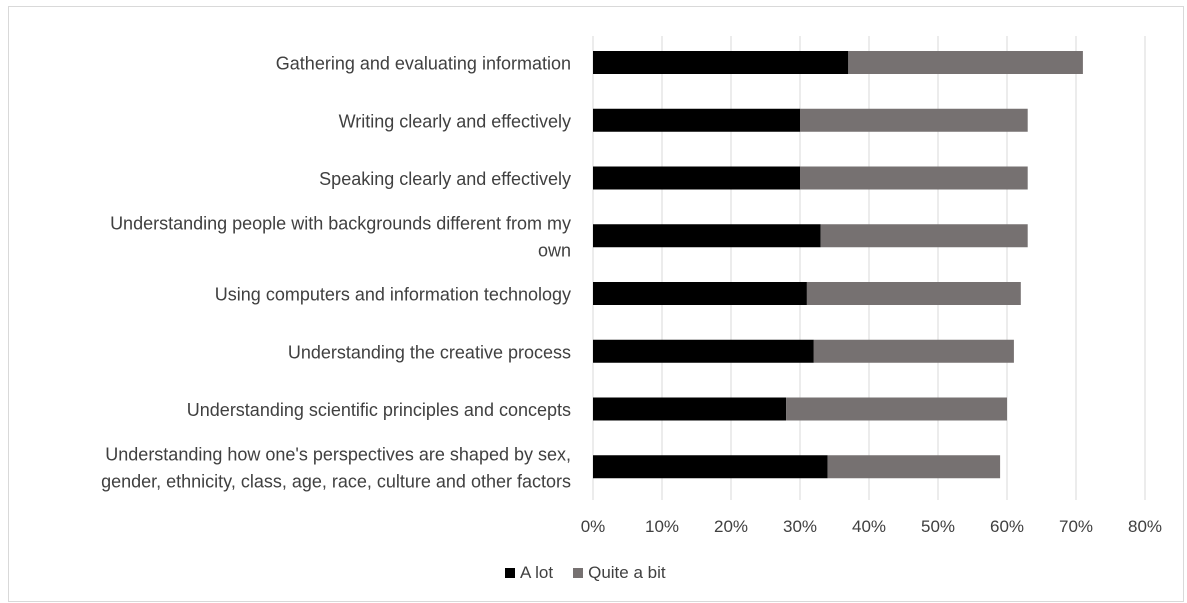 This screenshot has height=603, width=1187. I want to click on legend-swatch-a-lot, so click(510, 573).